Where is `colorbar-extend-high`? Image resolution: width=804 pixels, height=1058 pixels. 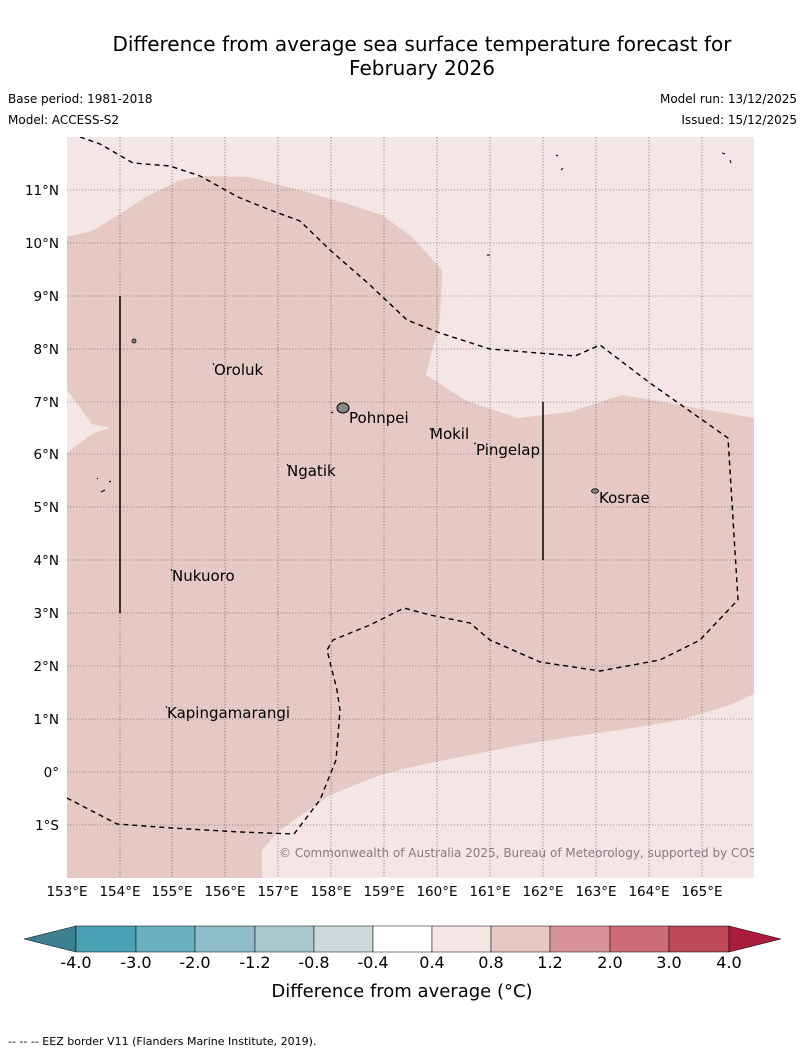 colorbar-extend-high is located at coordinates (755, 939).